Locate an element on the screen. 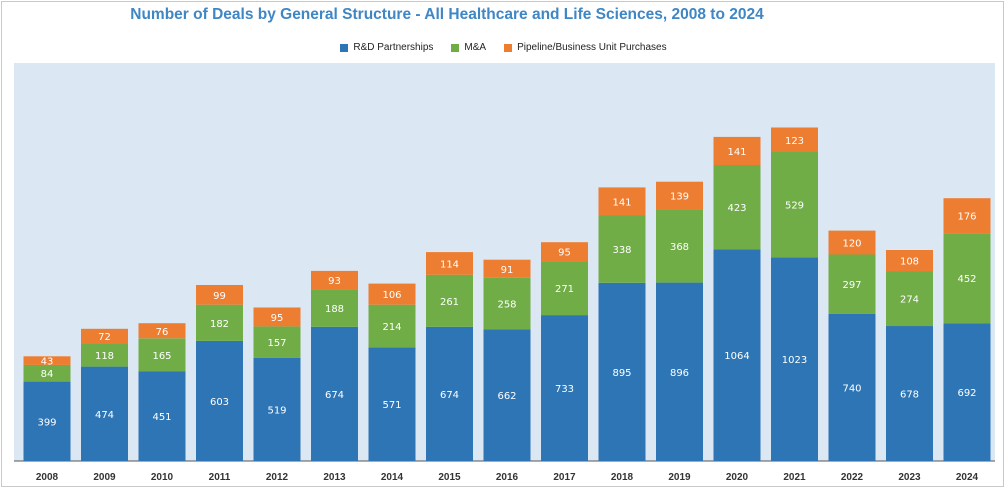 The image size is (1007, 490). x-tick-label-2017: 2017 is located at coordinates (564, 477).